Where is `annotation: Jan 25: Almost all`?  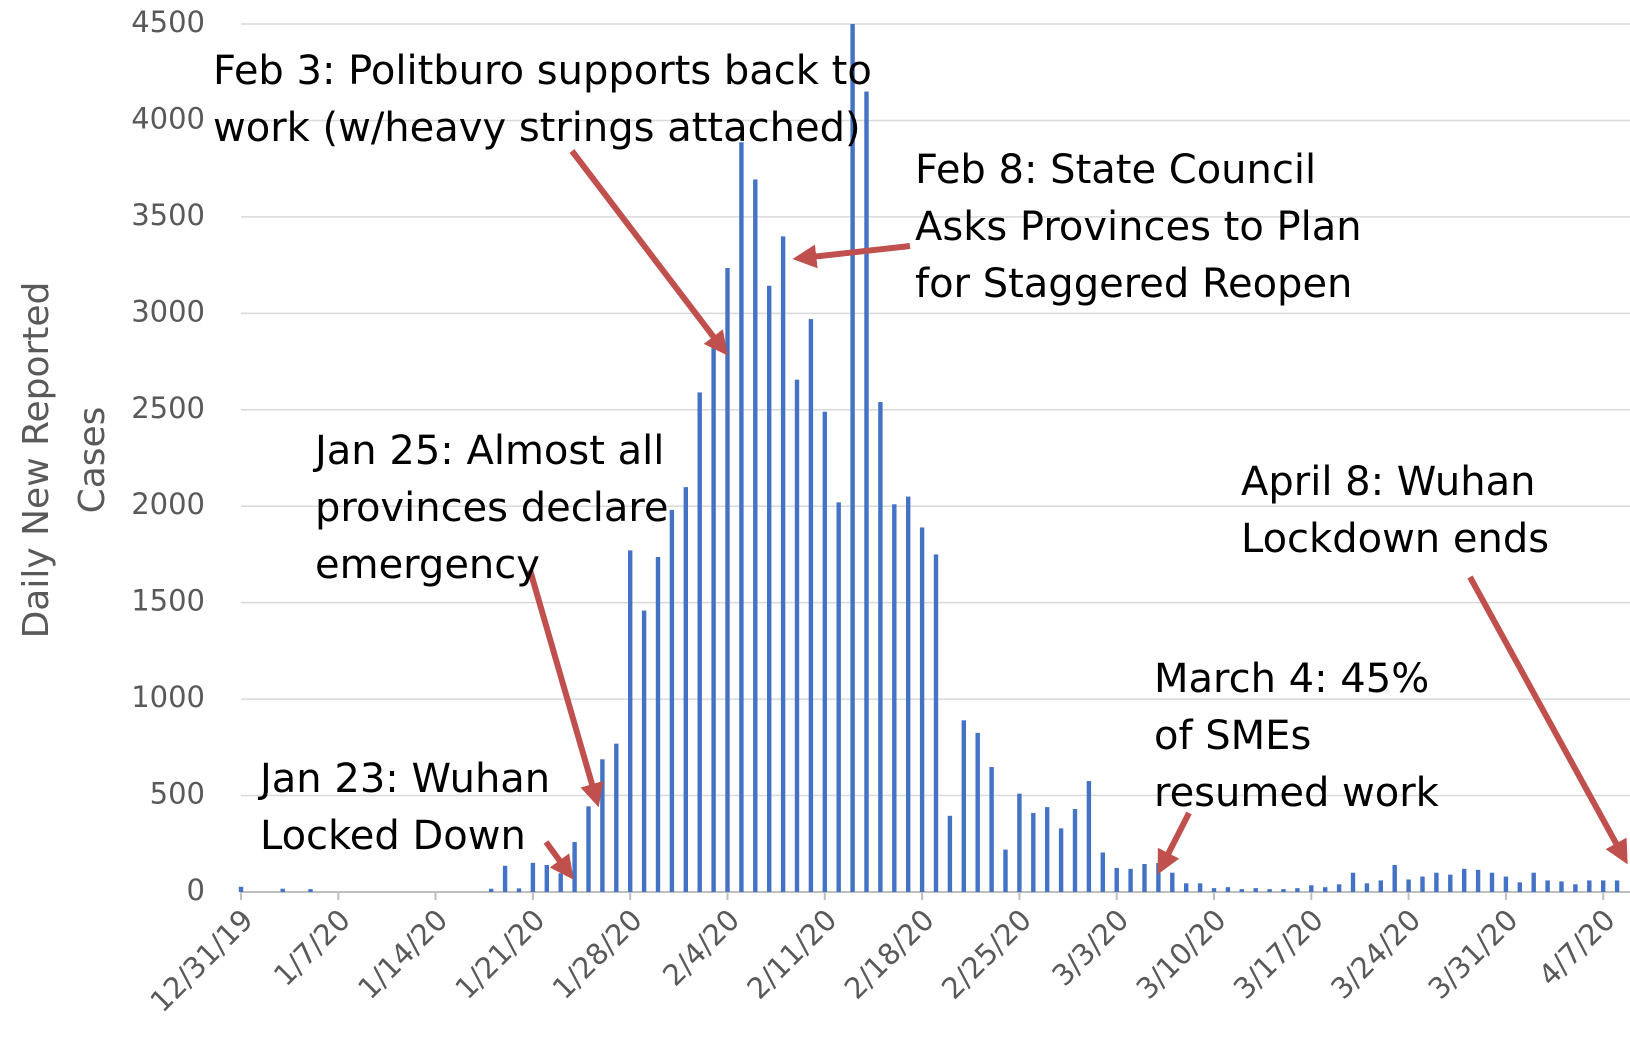 annotation: Jan 25: Almost all is located at coordinates (488, 451).